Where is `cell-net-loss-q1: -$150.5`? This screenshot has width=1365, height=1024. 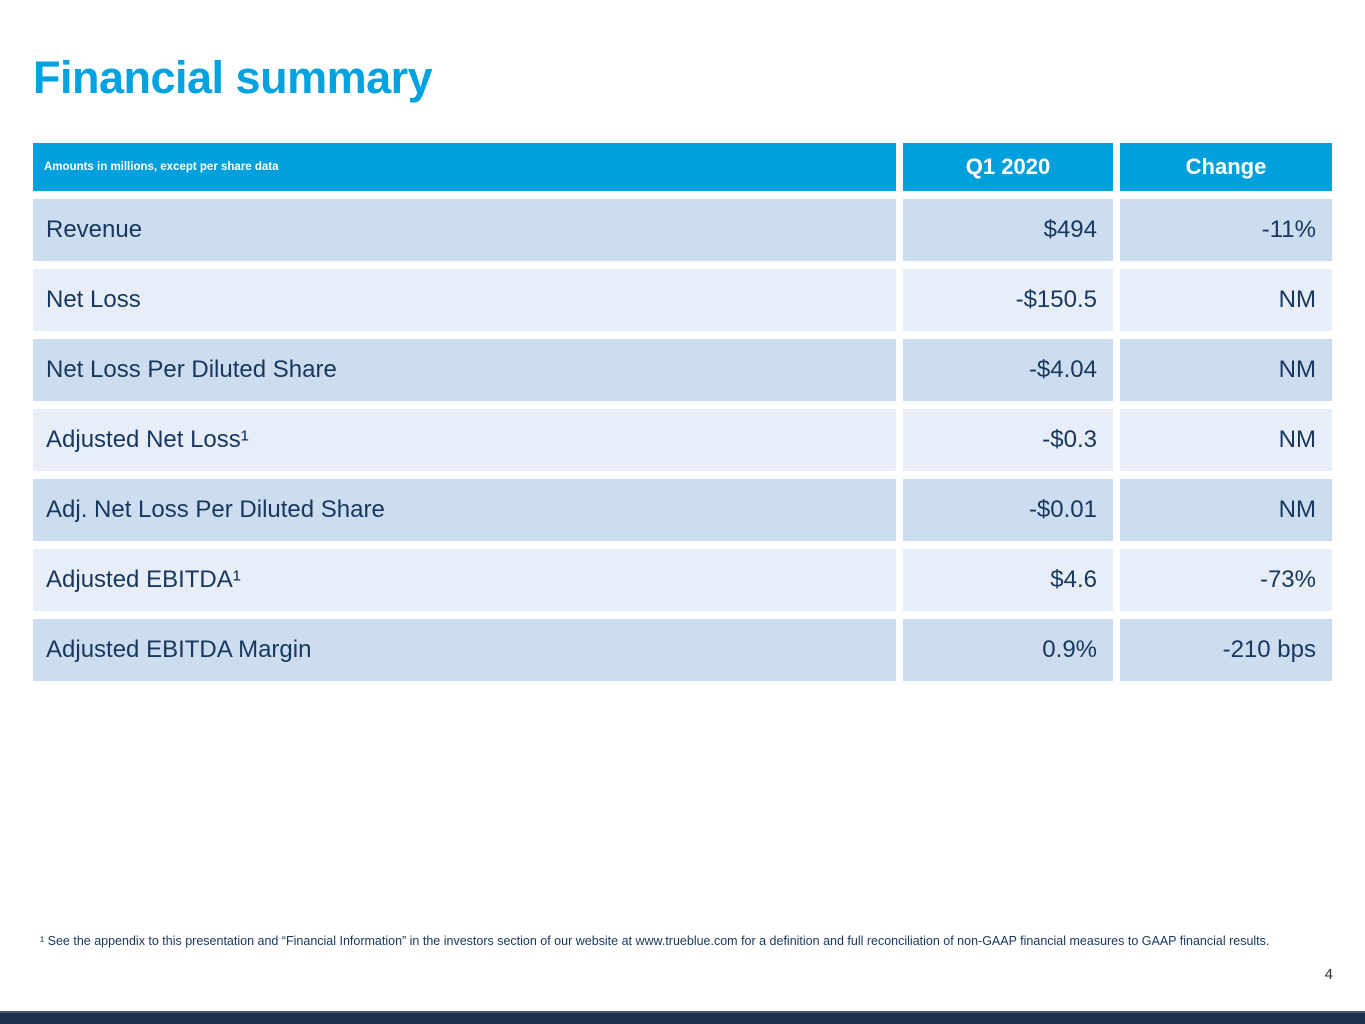
cell-net-loss-q1: -$150.5 is located at coordinates (1008, 300).